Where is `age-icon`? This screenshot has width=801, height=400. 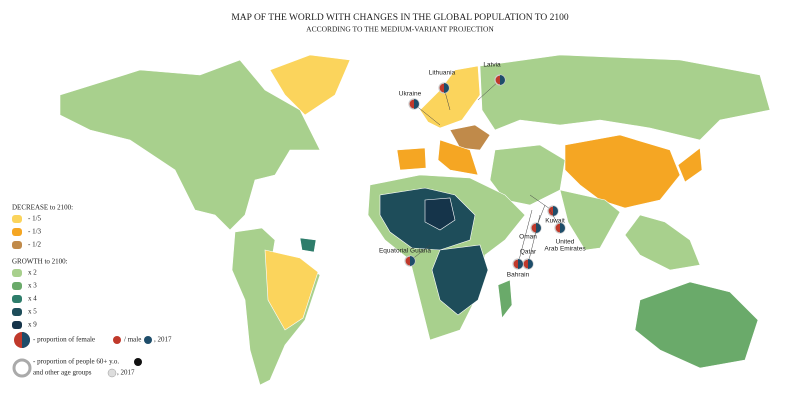
age-icon is located at coordinates (22, 368).